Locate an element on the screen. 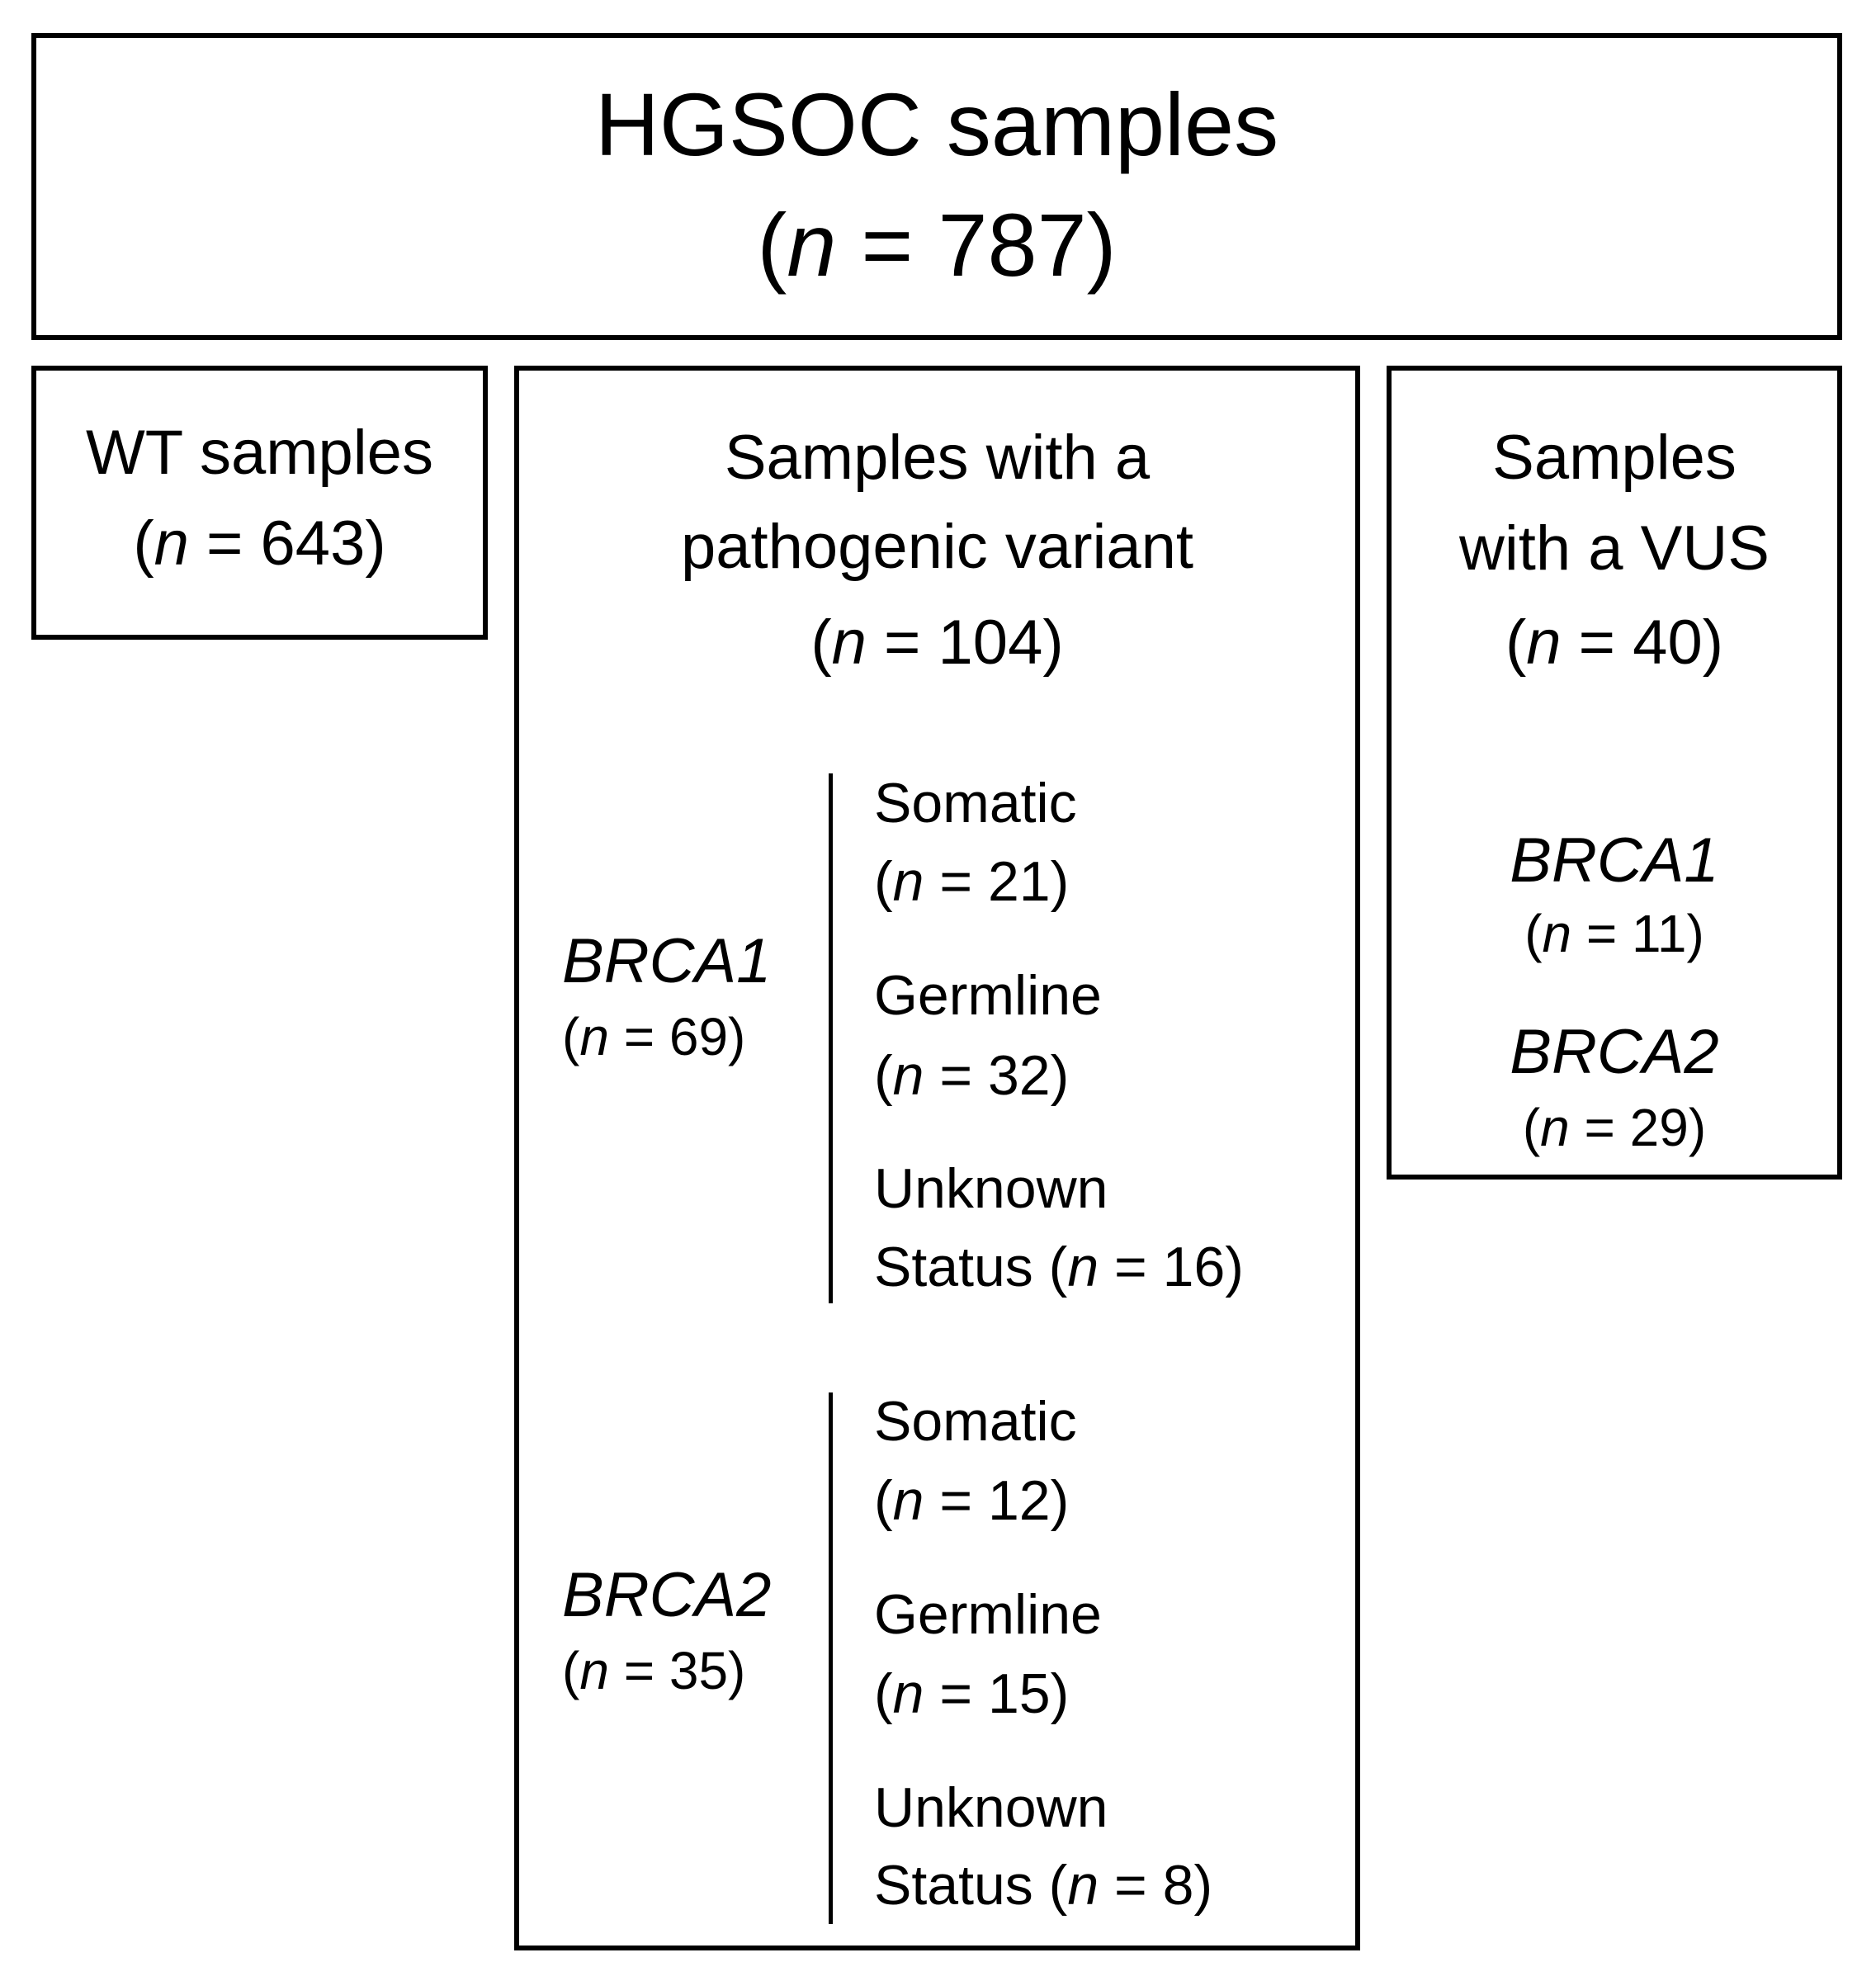 Image resolution: width=1876 pixels, height=1981 pixels. brca2-gene-label: BRCA2 is located at coordinates (667, 1595).